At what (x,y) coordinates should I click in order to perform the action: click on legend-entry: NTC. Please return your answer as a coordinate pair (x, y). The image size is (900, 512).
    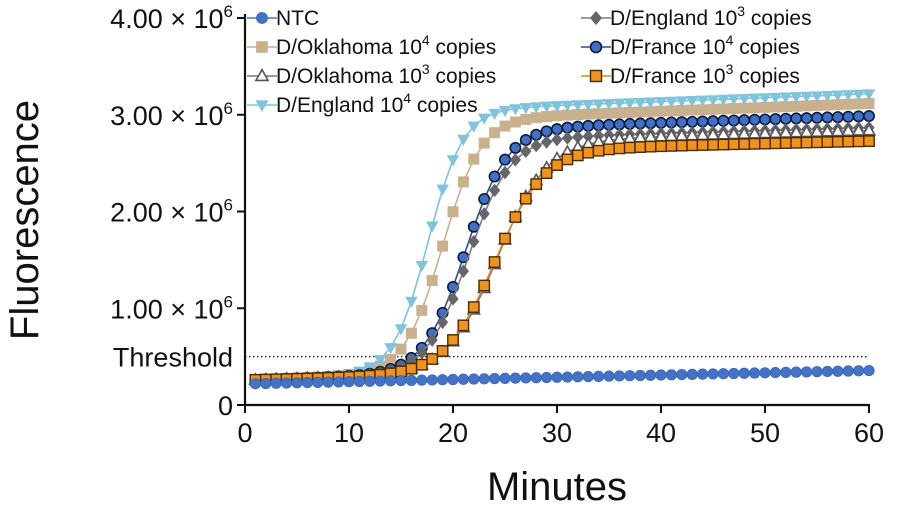
    Looking at the image, I should click on (283, 18).